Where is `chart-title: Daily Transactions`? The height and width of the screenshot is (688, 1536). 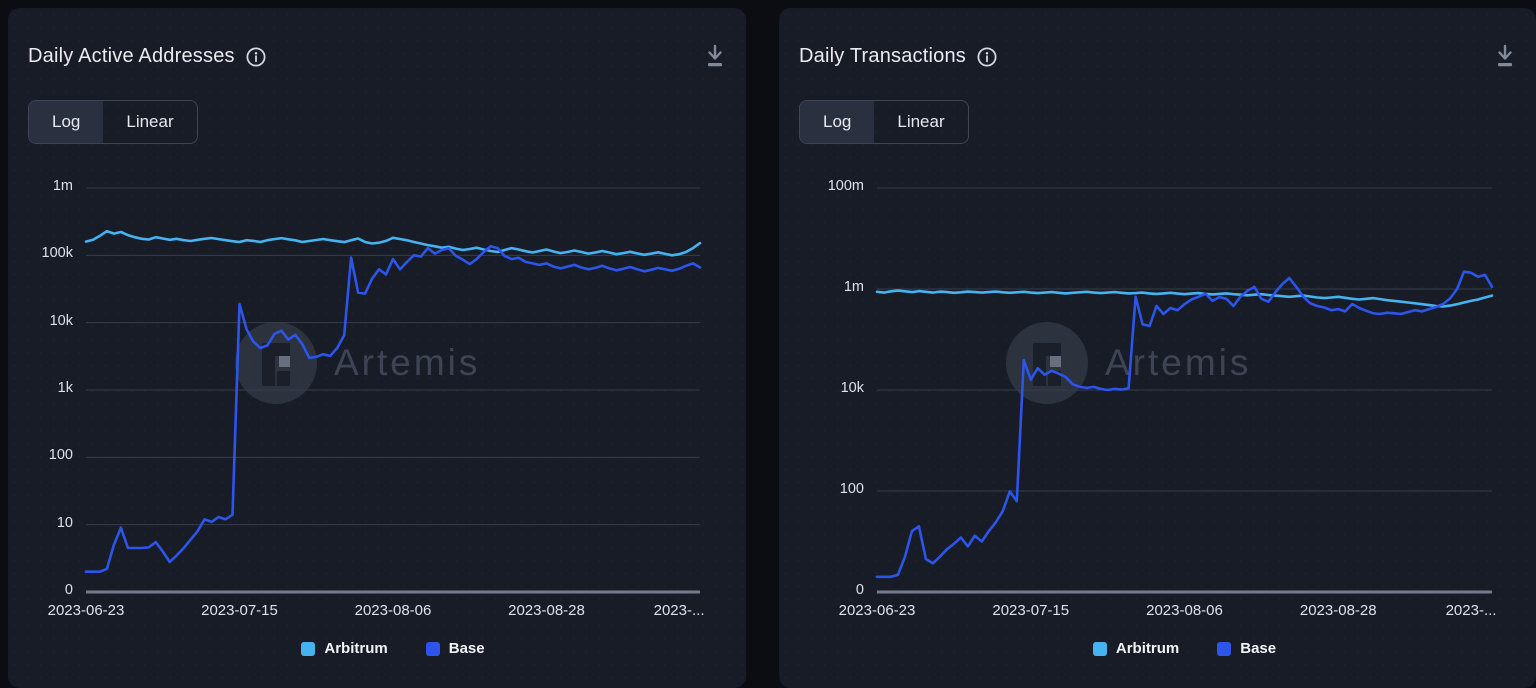
chart-title: Daily Transactions is located at coordinates (882, 55).